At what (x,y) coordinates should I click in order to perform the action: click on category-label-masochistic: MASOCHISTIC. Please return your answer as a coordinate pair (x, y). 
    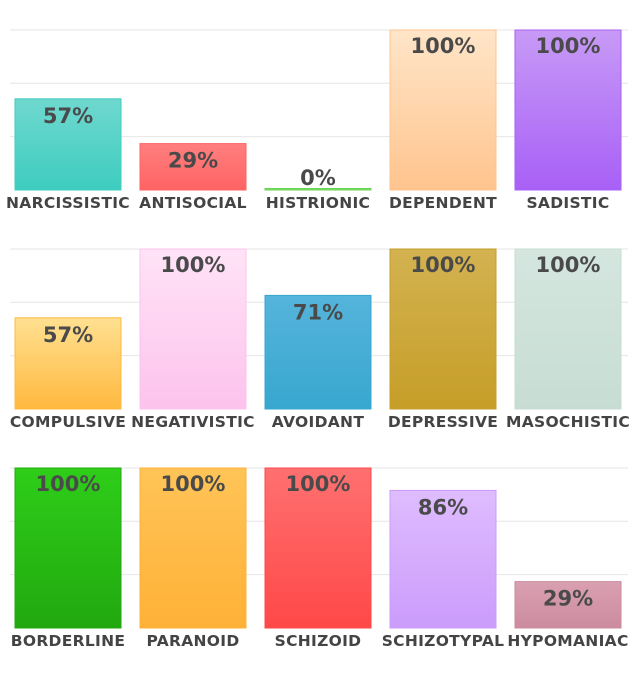
    Looking at the image, I should click on (568, 422).